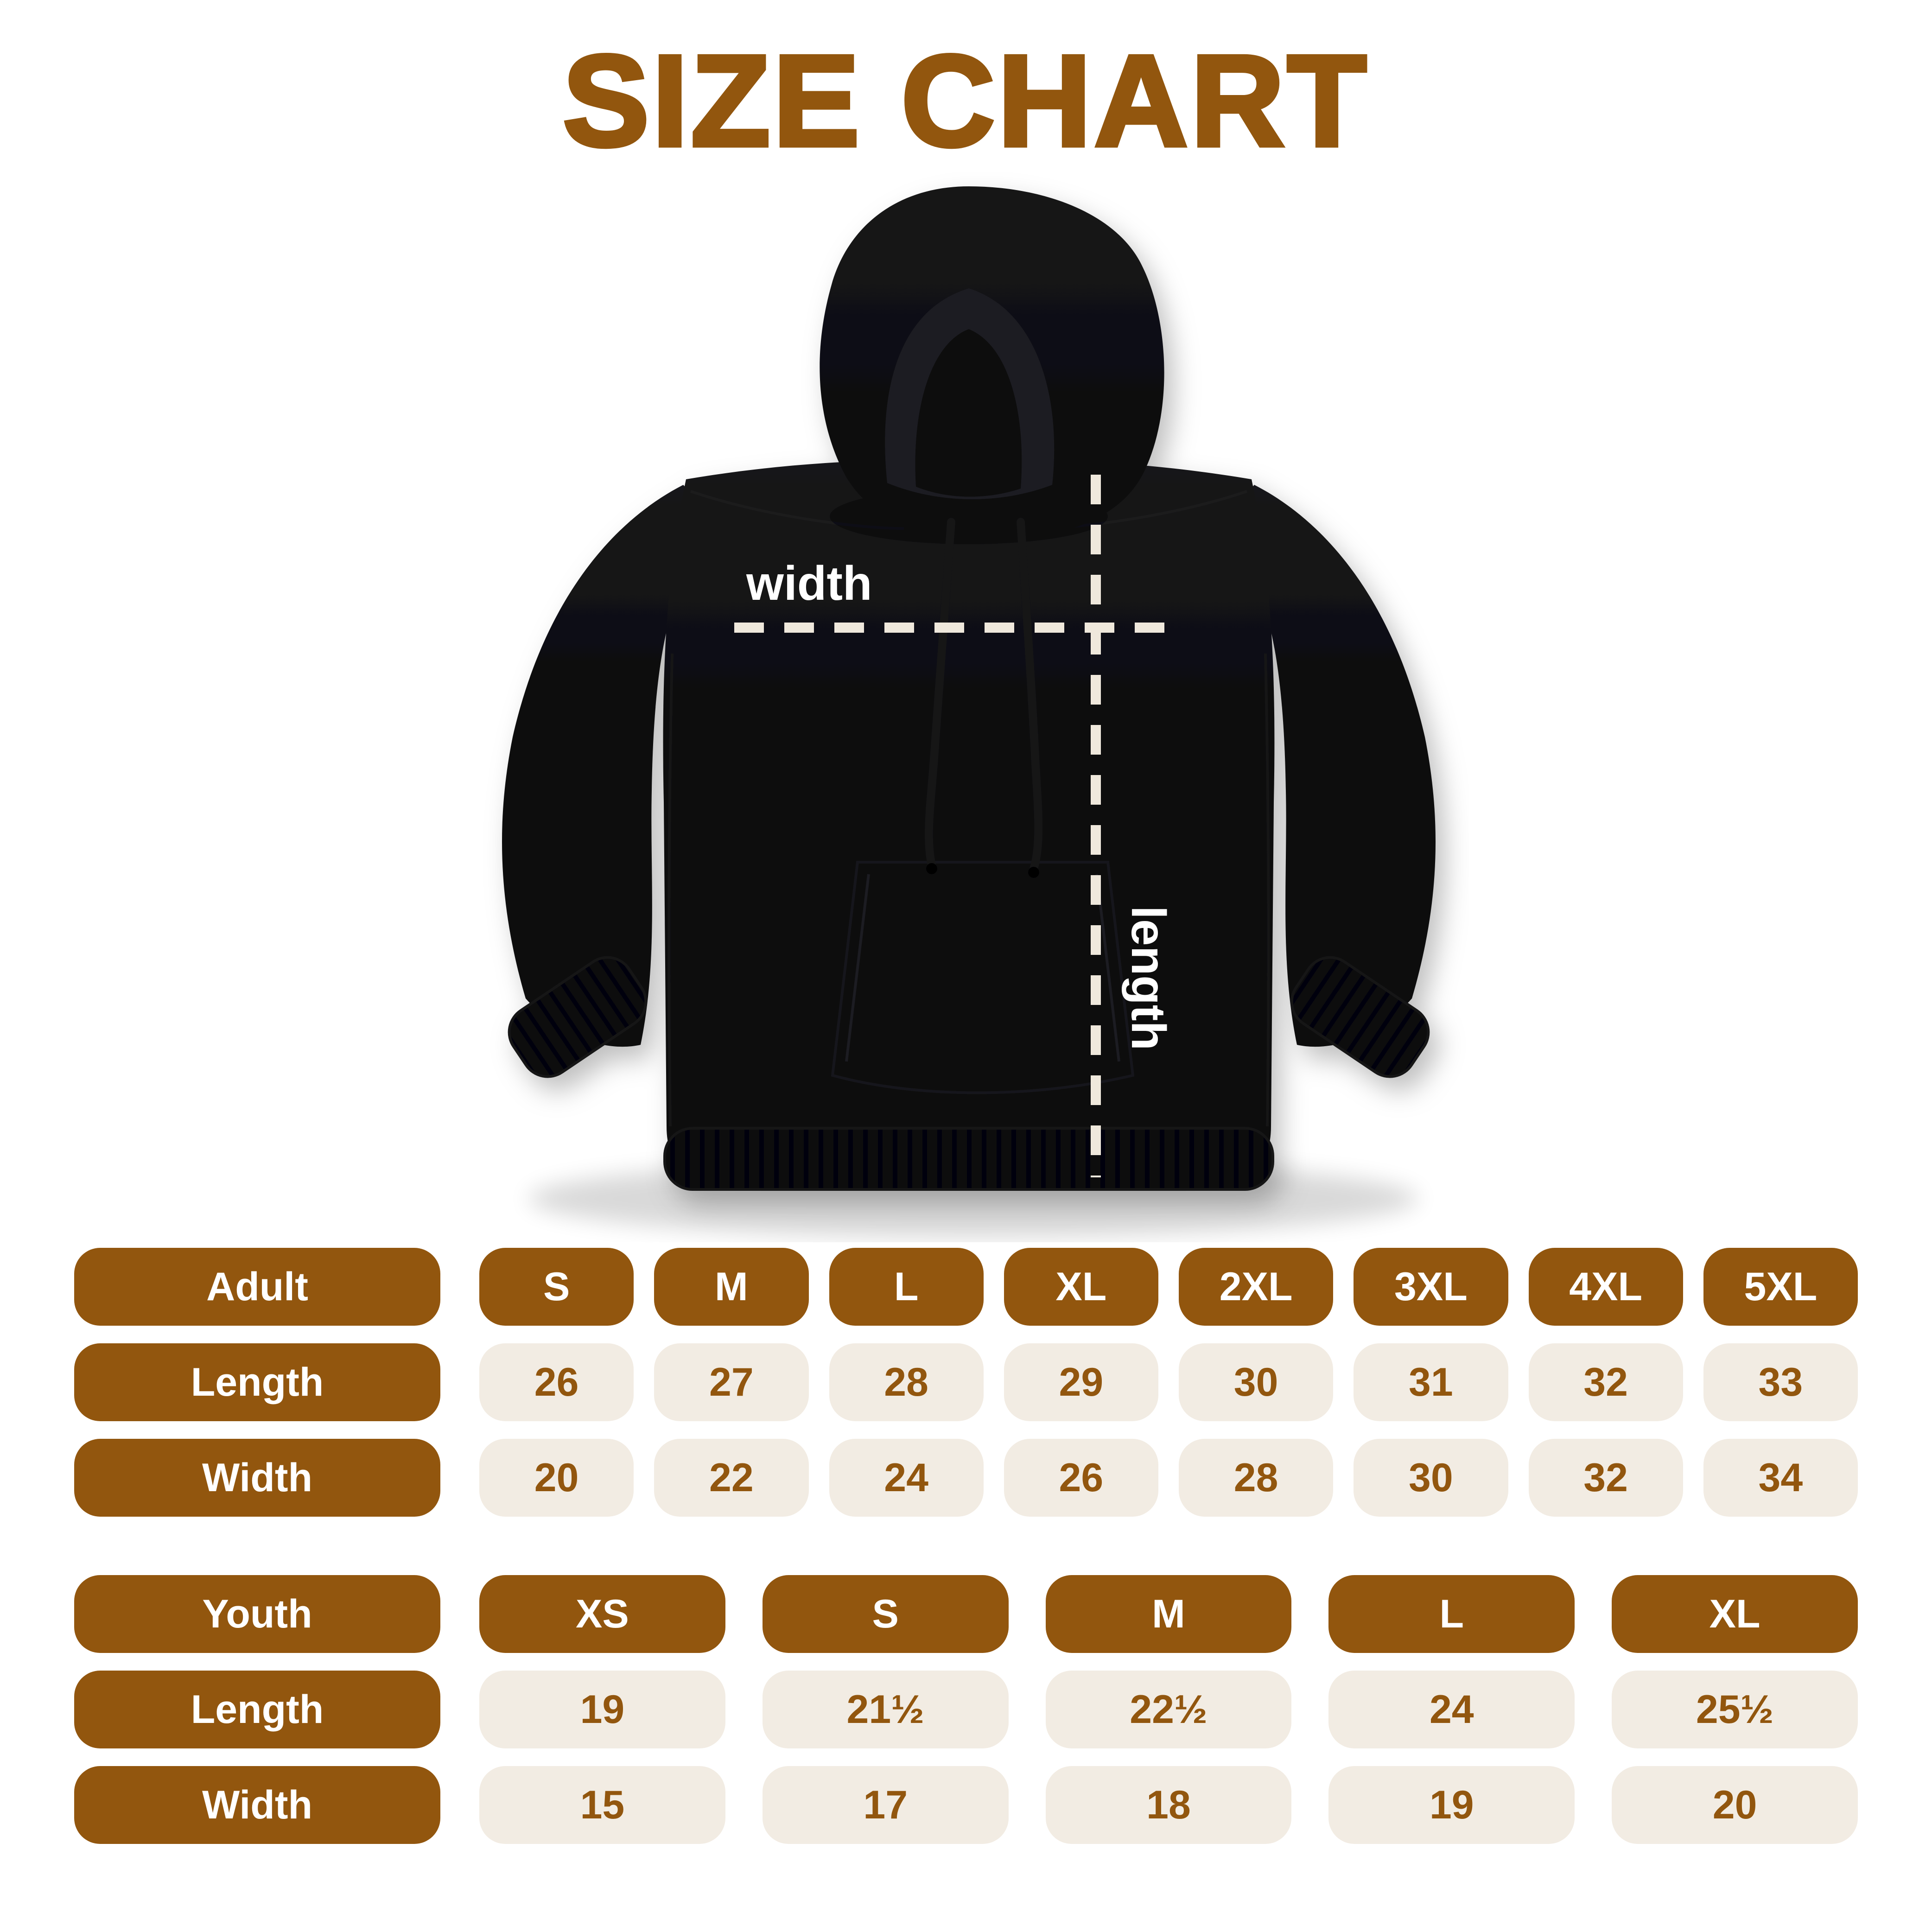 Image resolution: width=1932 pixels, height=1932 pixels. Describe the element at coordinates (1081, 1382) in the screenshot. I see `adult-length-value: 29` at that location.